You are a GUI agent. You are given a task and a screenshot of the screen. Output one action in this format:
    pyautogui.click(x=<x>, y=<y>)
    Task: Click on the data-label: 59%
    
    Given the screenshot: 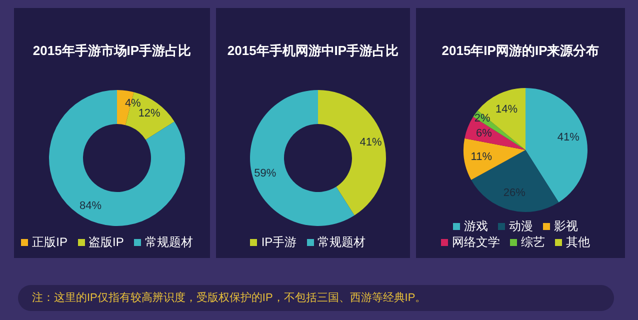 What is the action you would take?
    pyautogui.click(x=265, y=173)
    